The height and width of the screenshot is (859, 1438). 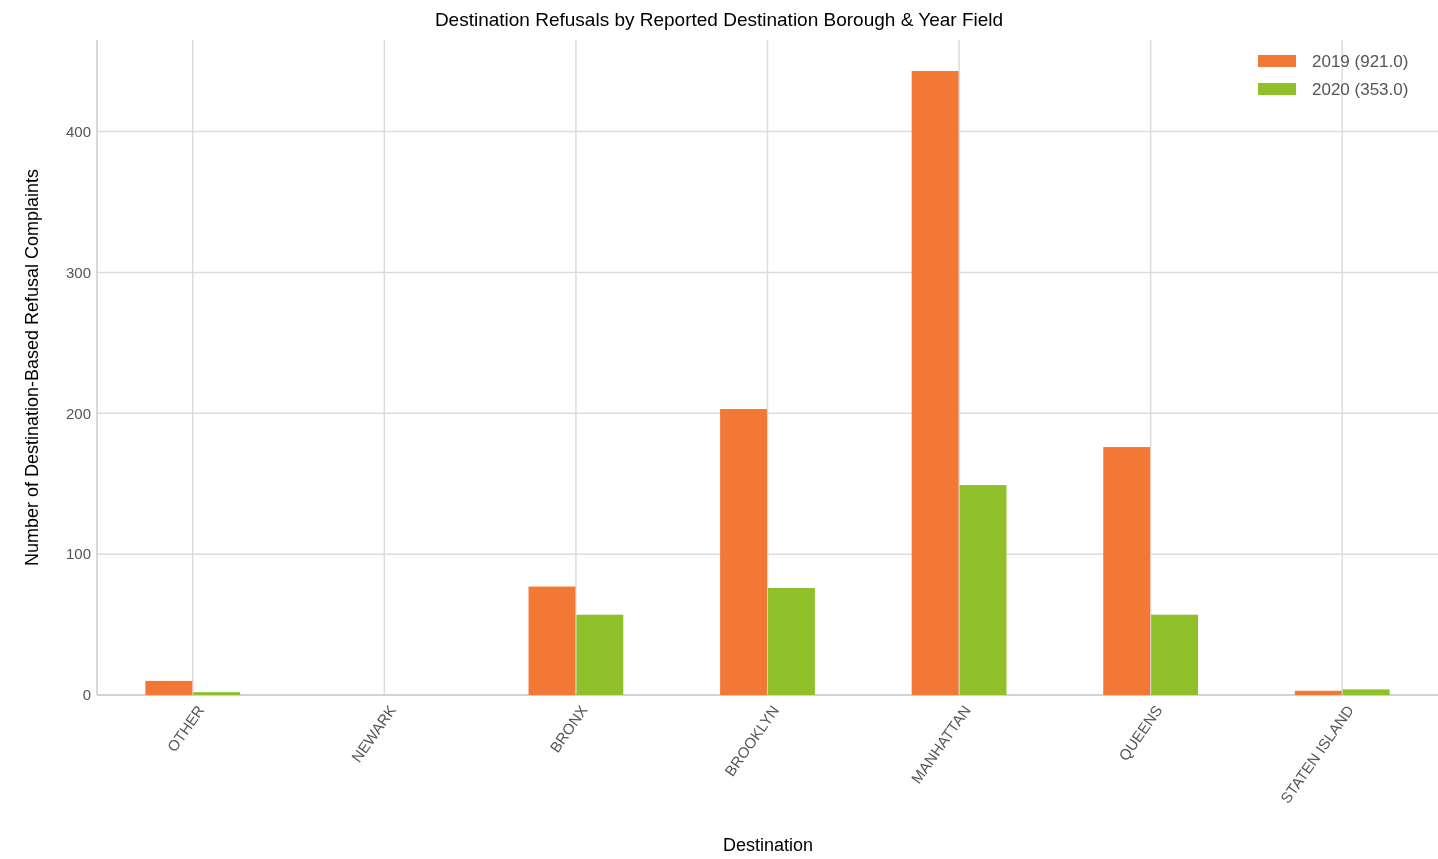 What do you see at coordinates (719, 19) in the screenshot?
I see `chart-title: Destination Refusals by Reported Destination Borough & Year Field` at bounding box center [719, 19].